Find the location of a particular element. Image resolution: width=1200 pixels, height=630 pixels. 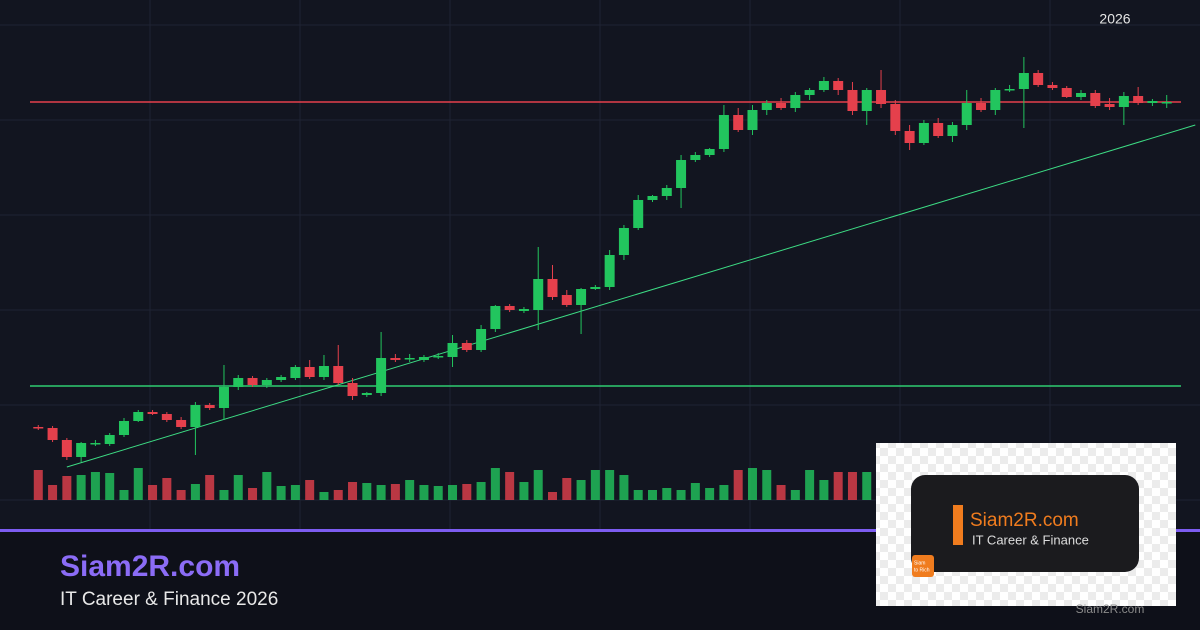

card-logo is located at coordinates (923, 566).